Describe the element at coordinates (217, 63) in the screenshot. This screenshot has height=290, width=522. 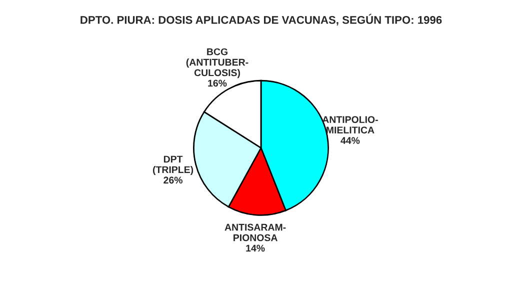
I see `slice-label: BCG (ANTITUBER- CULOSIS)` at that location.